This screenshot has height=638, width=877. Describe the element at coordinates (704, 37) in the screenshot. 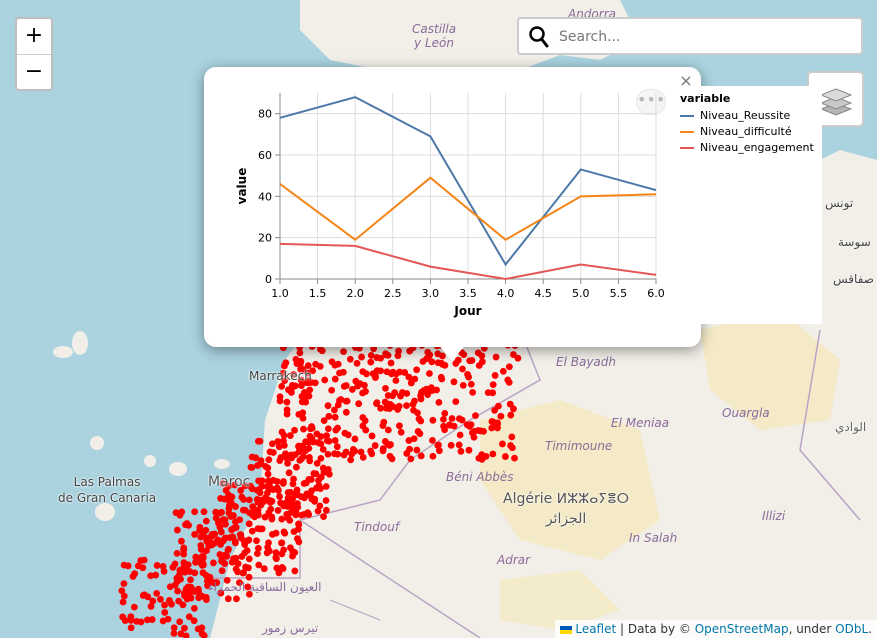

I see `search-input` at that location.